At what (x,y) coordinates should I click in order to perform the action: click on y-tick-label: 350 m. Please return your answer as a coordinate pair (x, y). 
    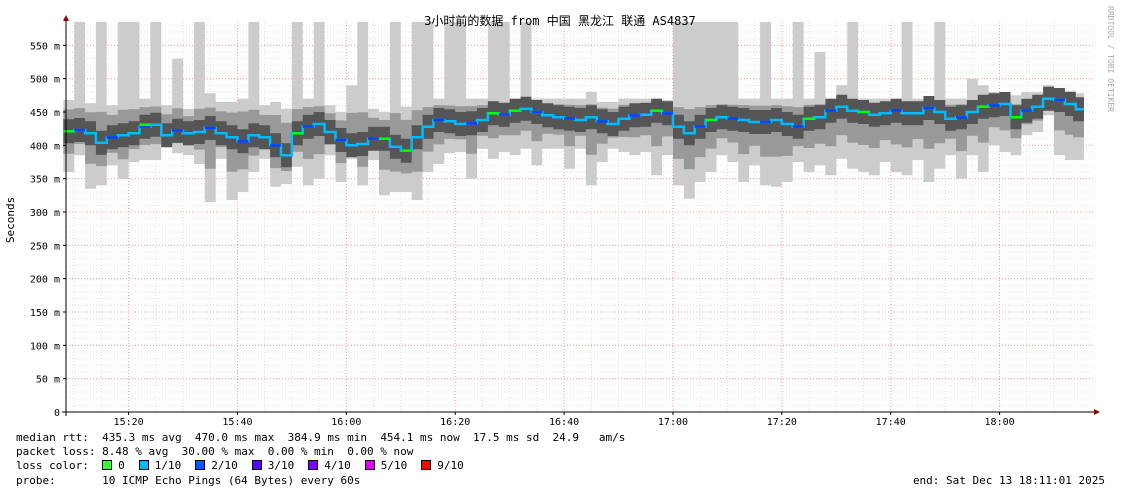
    Looking at the image, I should click on (45, 180).